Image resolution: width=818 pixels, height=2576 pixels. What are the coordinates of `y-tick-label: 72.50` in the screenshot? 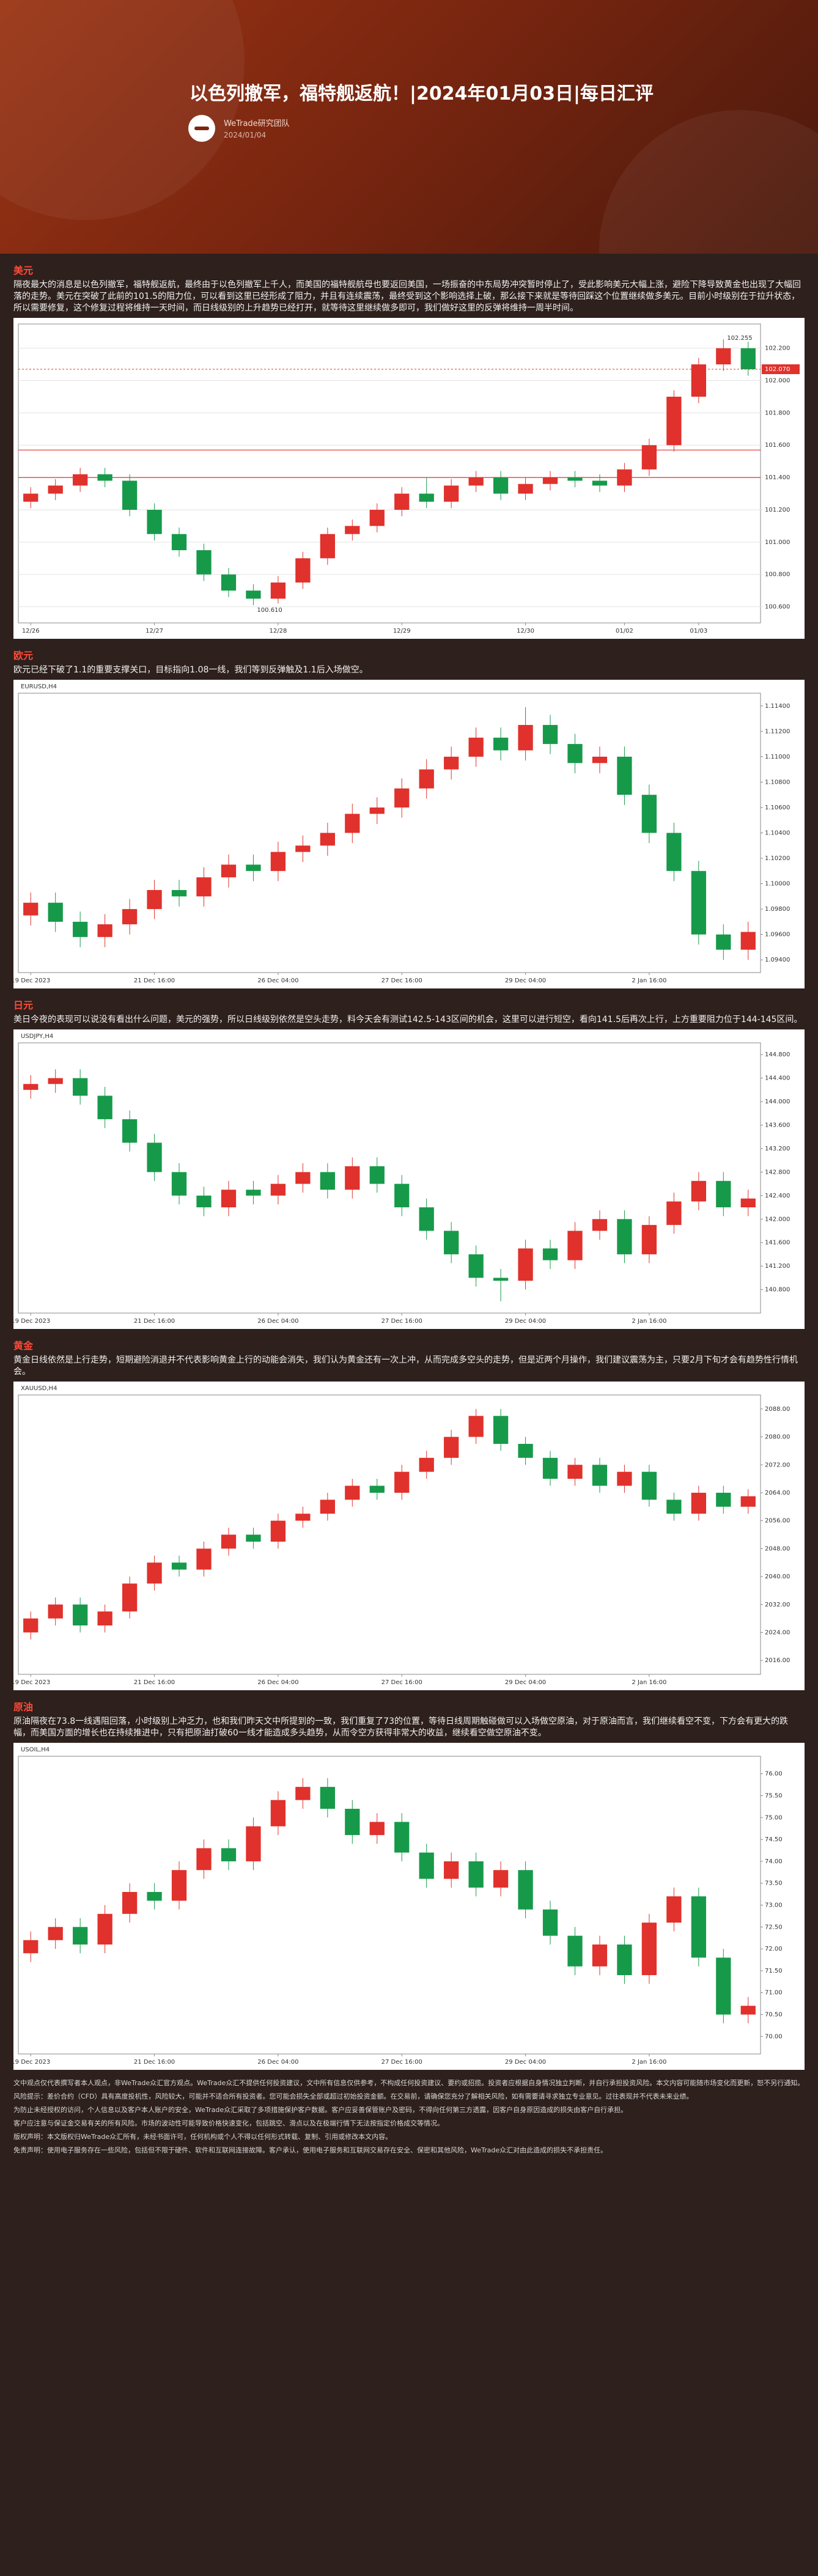 It's located at (774, 1927).